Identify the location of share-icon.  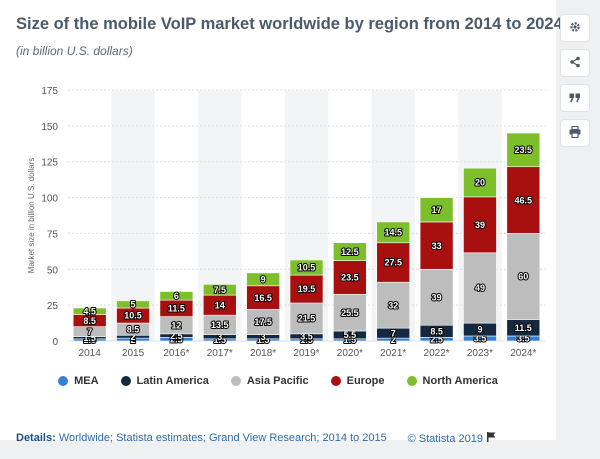
(575, 63).